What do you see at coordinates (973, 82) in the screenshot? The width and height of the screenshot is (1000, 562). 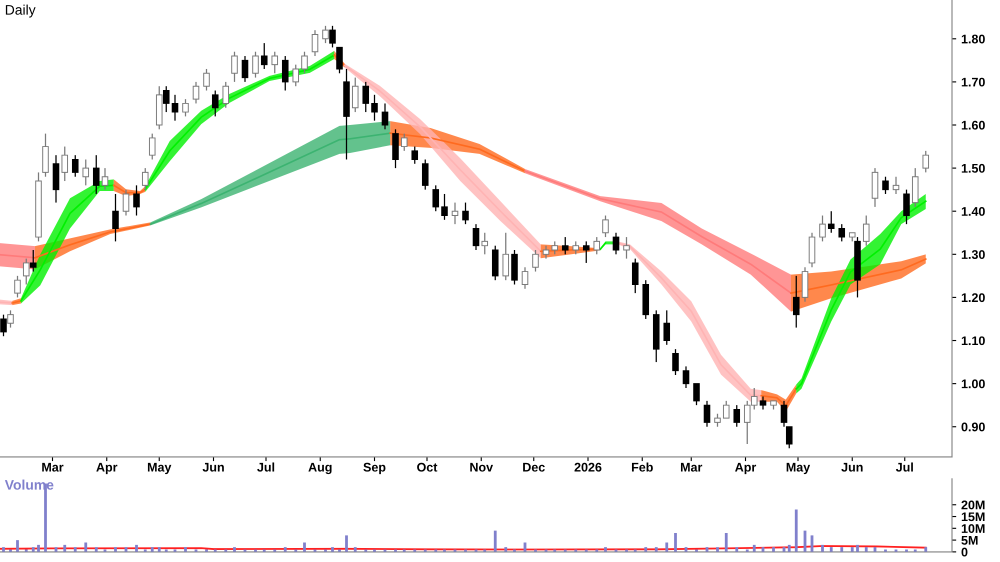 I see `y-tick-label: 1.70` at bounding box center [973, 82].